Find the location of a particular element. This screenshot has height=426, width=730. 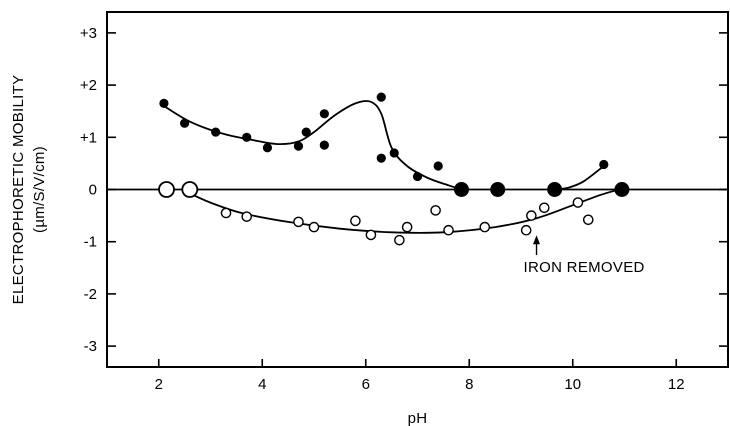

y-tick-label: 0 is located at coordinates (93, 190).